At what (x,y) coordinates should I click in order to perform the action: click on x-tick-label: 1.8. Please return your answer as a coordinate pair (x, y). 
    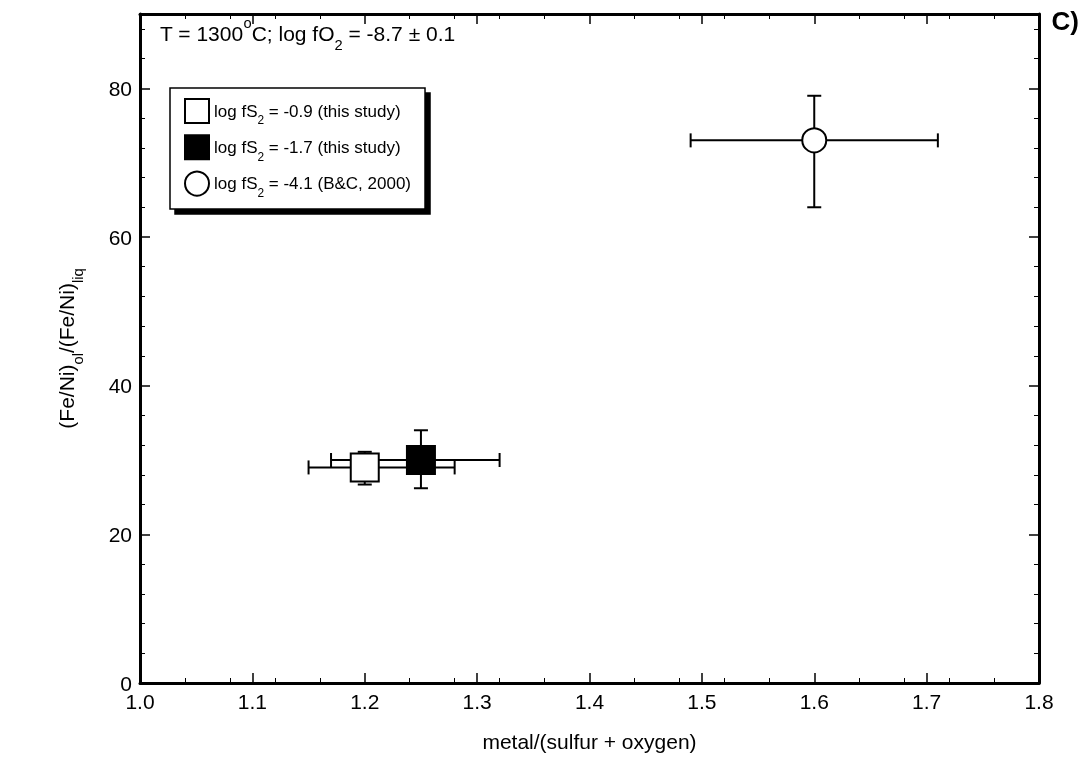
    Looking at the image, I should click on (1039, 701).